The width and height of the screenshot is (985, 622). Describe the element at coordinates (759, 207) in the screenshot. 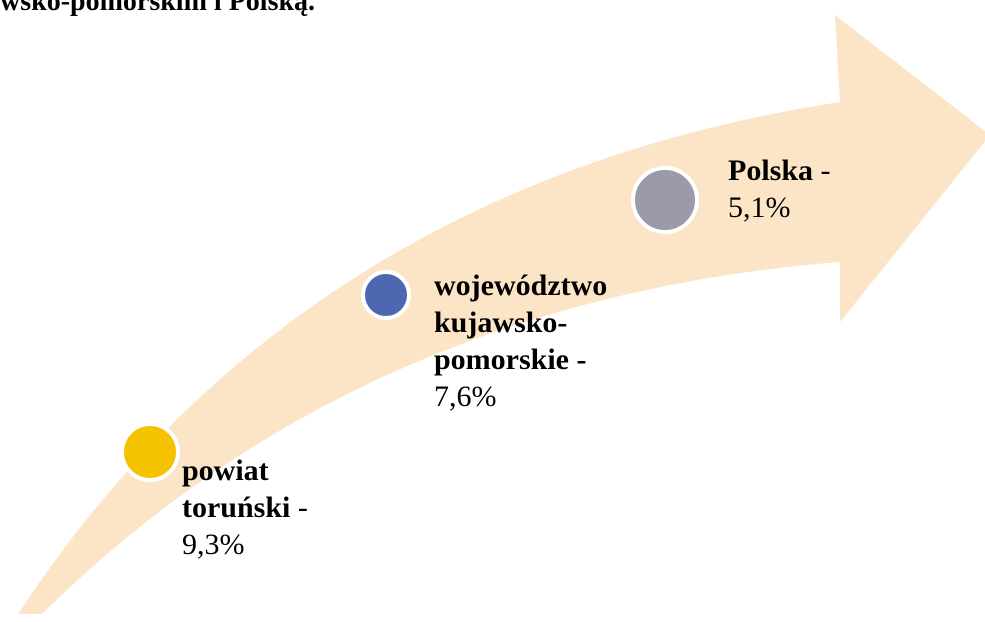

I see `item-value: 5,1%` at that location.